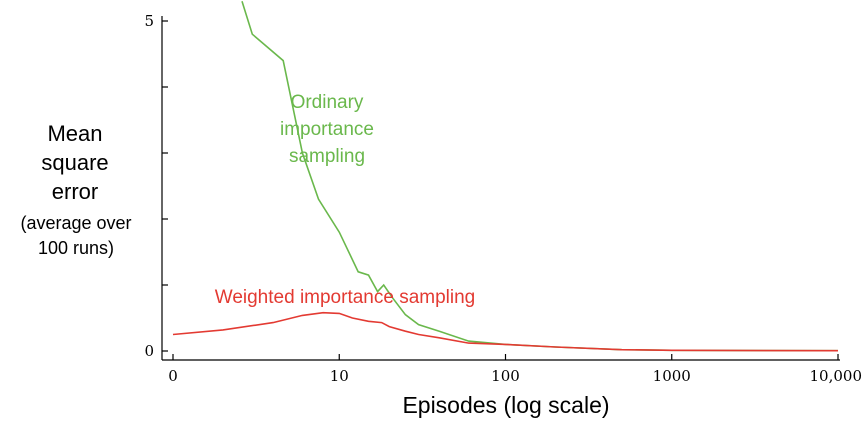 Image resolution: width=868 pixels, height=423 pixels. I want to click on y-axis-note-line-2: 100 runs), so click(76, 248).